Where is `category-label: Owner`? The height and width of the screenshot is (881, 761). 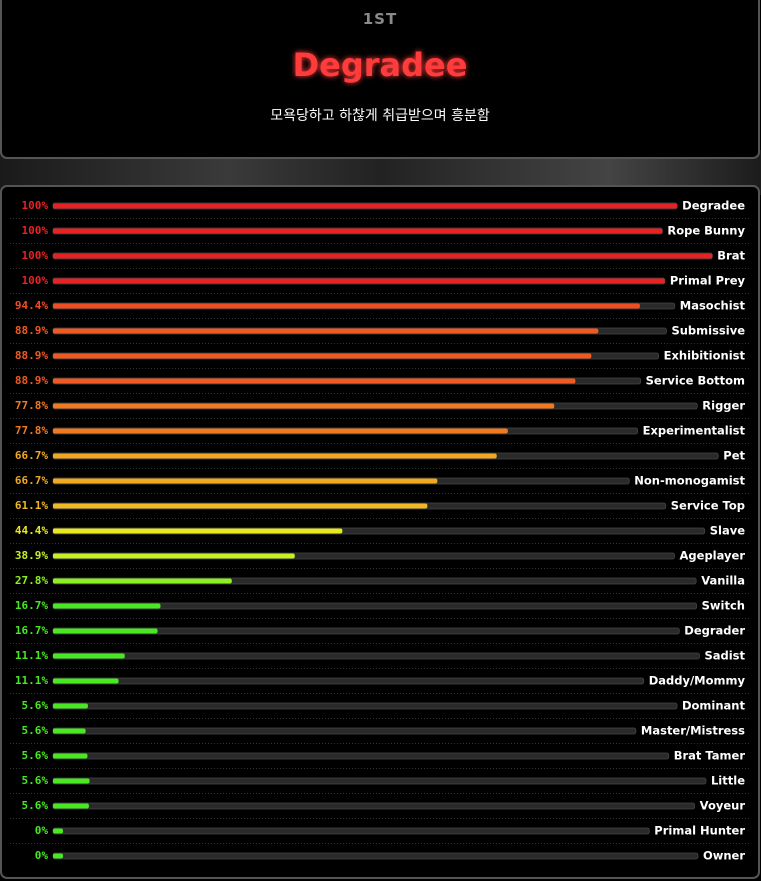
category-label: Owner is located at coordinates (724, 856).